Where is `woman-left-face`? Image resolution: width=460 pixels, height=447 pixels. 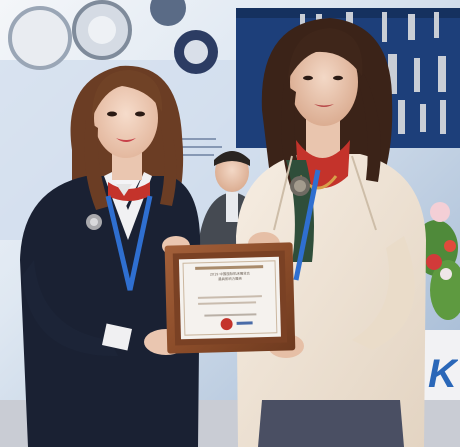
woman-left-face is located at coordinates (126, 118).